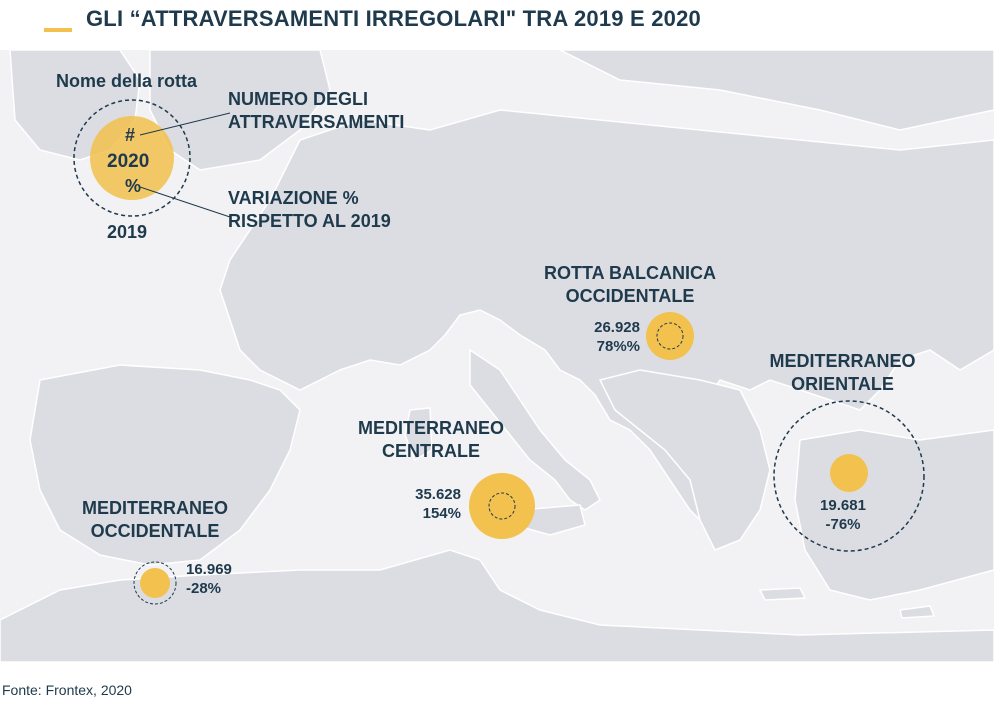 The height and width of the screenshot is (705, 994). What do you see at coordinates (293, 198) in the screenshot?
I see `legend-variation-label-1: VARIAZIONE %` at bounding box center [293, 198].